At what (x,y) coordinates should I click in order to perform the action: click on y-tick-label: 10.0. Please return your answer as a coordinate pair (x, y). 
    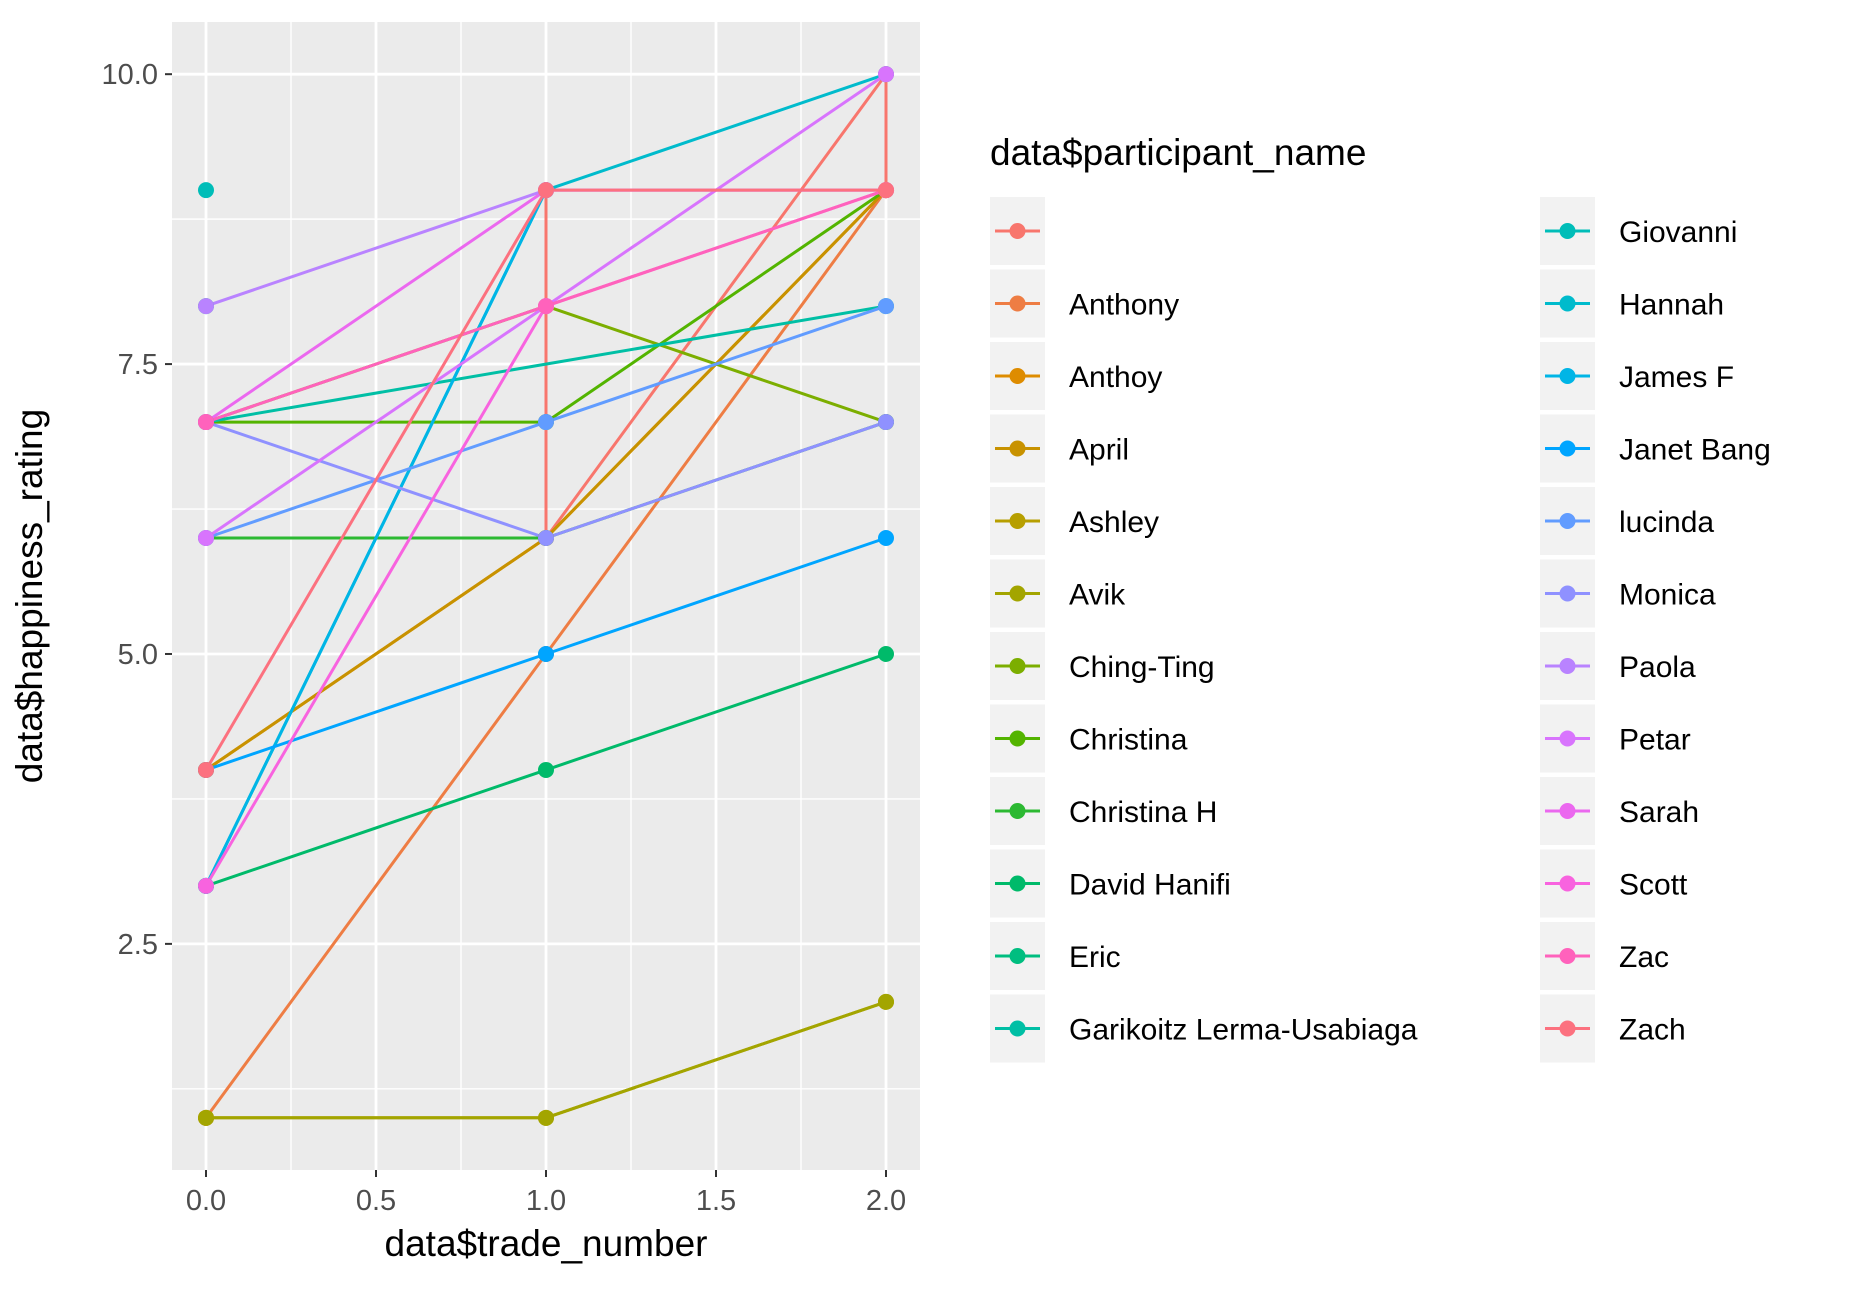
    Looking at the image, I should click on (130, 75).